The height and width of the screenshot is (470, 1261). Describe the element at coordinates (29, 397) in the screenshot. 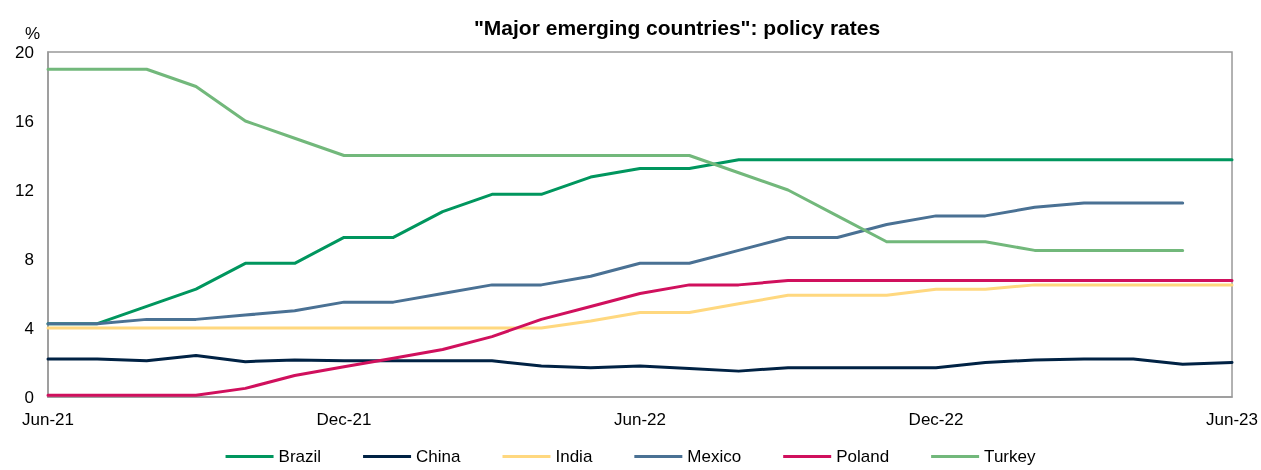

I see `y-tick-label: 0` at that location.